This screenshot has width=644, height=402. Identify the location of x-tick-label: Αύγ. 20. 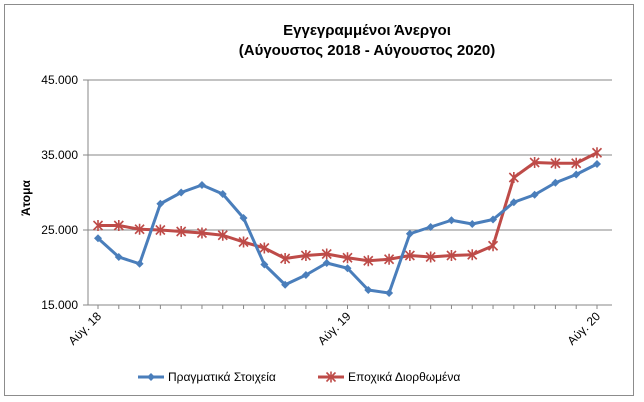
(584, 328).